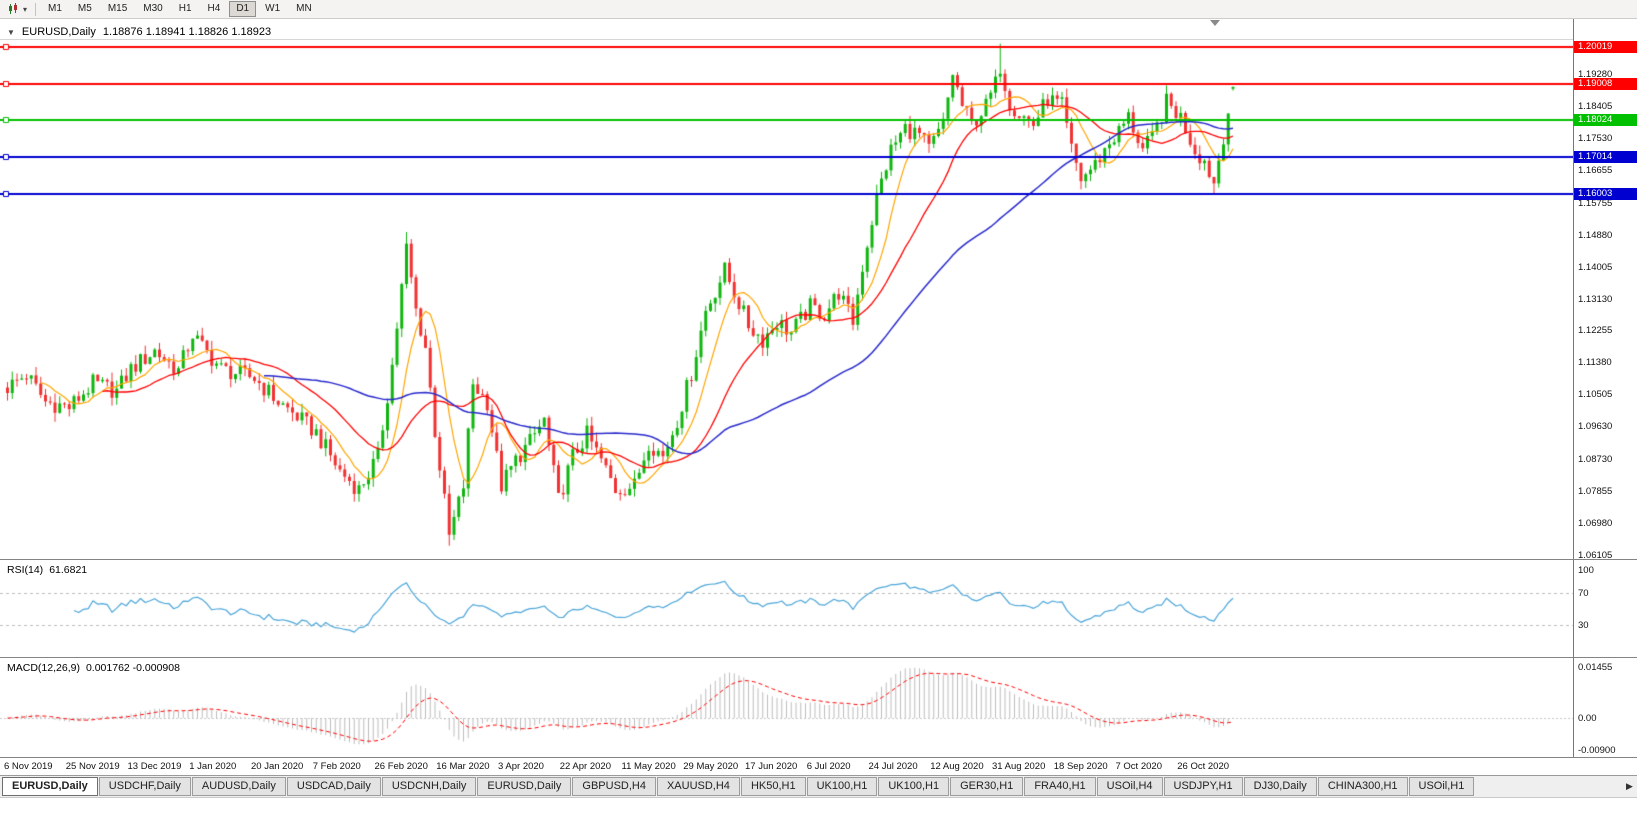 This screenshot has height=829, width=1637. I want to click on chart-symbol-label: EURUSD,Daily, so click(58, 32).